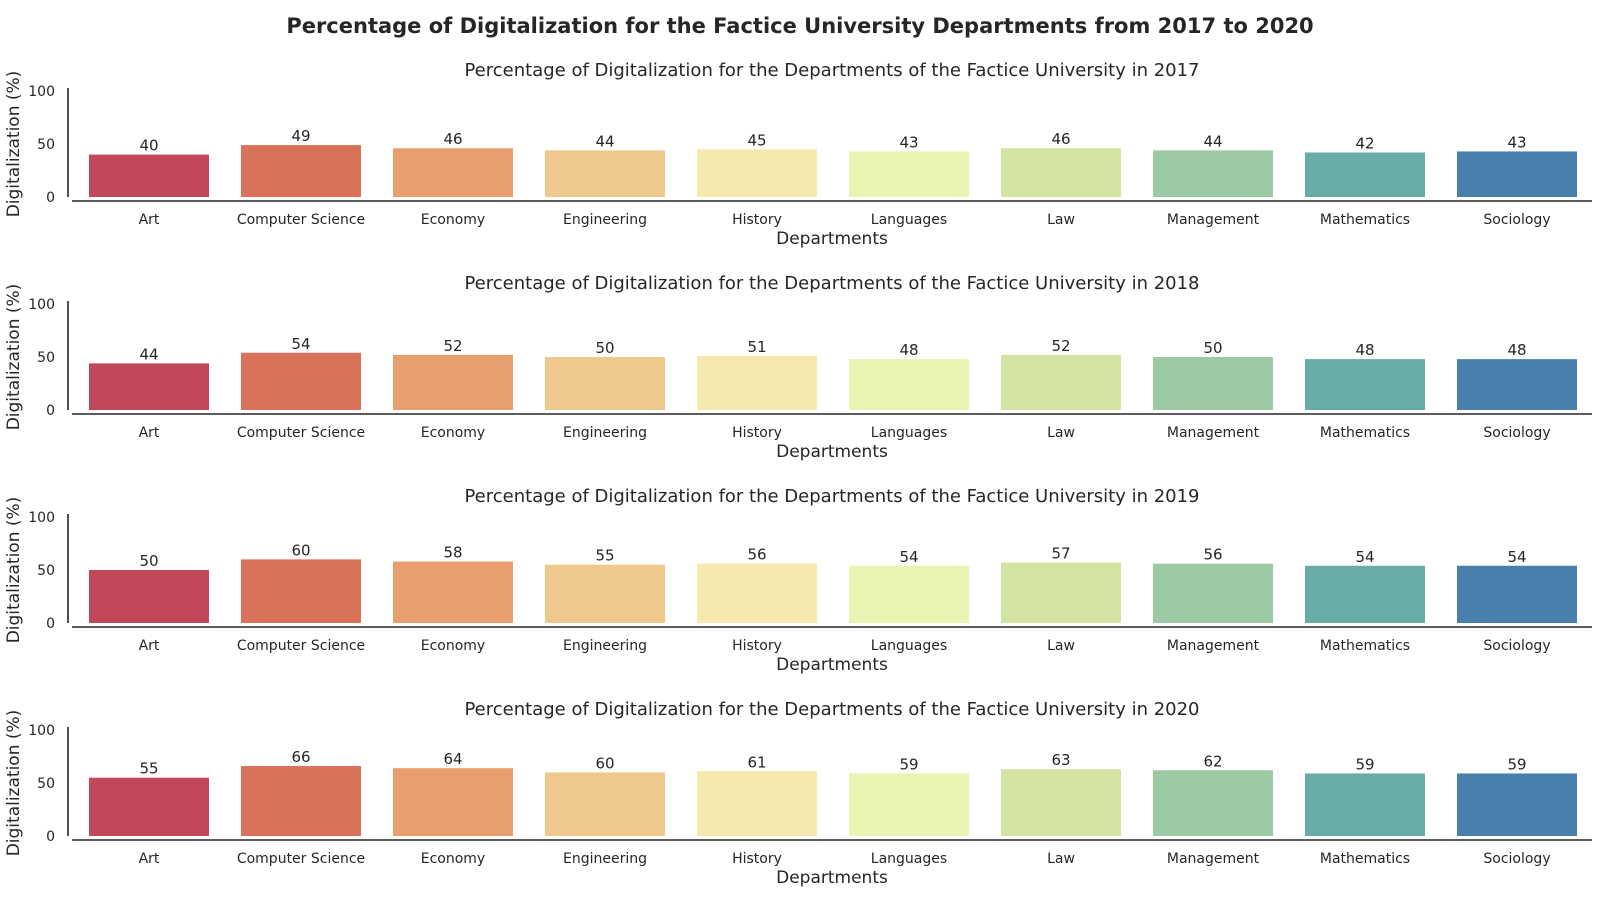  Describe the element at coordinates (909, 859) in the screenshot. I see `x-tick-label: Languages` at that location.